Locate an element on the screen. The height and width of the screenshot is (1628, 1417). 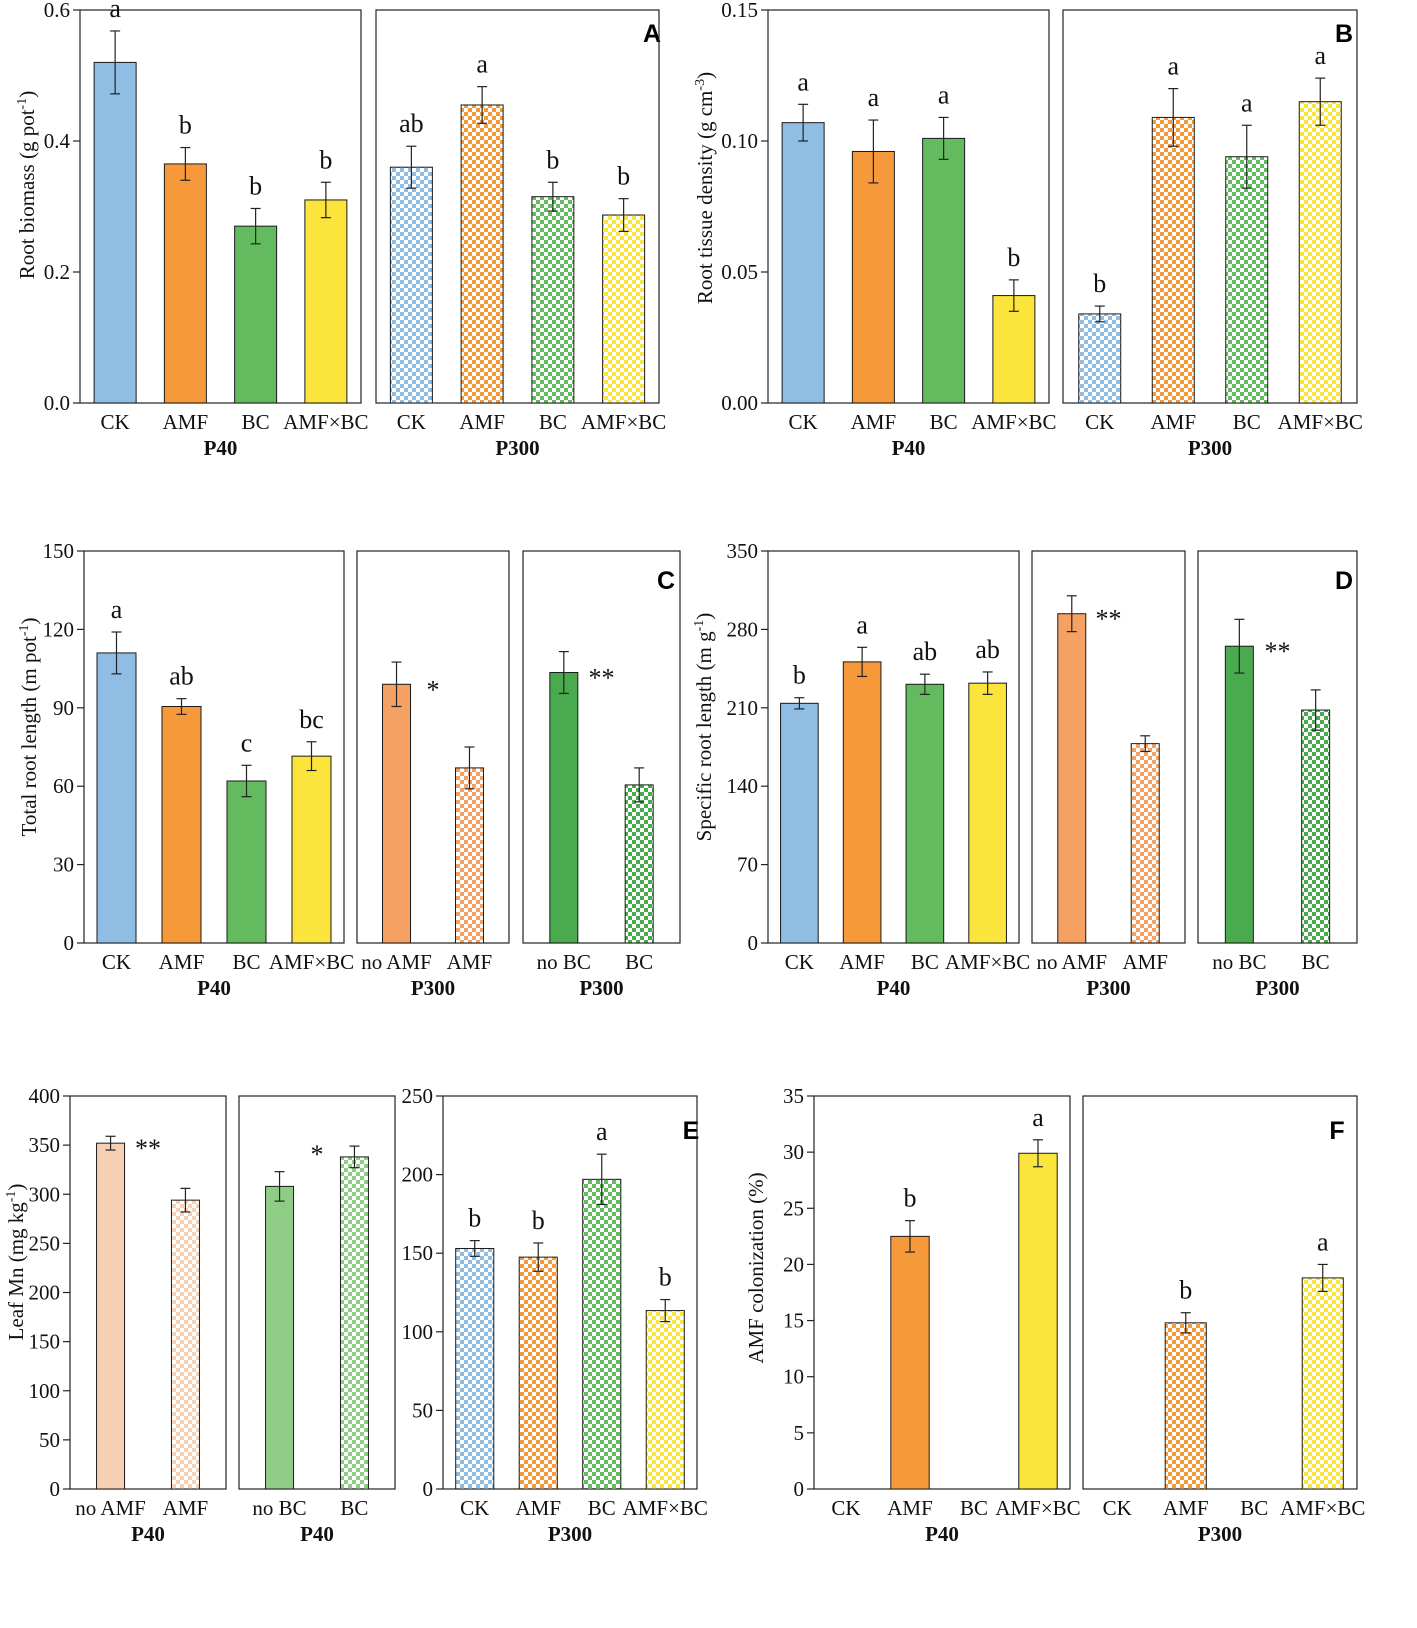
subplot-e-1: 0 50 100 150 200 250 300 350 400 no AMF AMF ** P40 is located at coordinates (128, 1315).